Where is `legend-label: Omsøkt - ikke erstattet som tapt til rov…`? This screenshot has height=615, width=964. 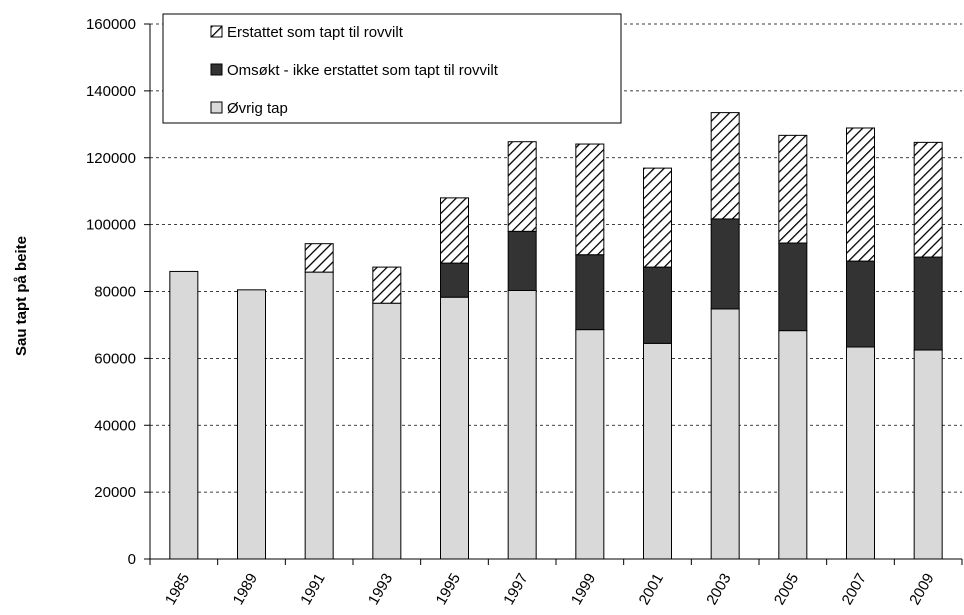 legend-label: Omsøkt - ikke erstattet som tapt til rov… is located at coordinates (363, 70).